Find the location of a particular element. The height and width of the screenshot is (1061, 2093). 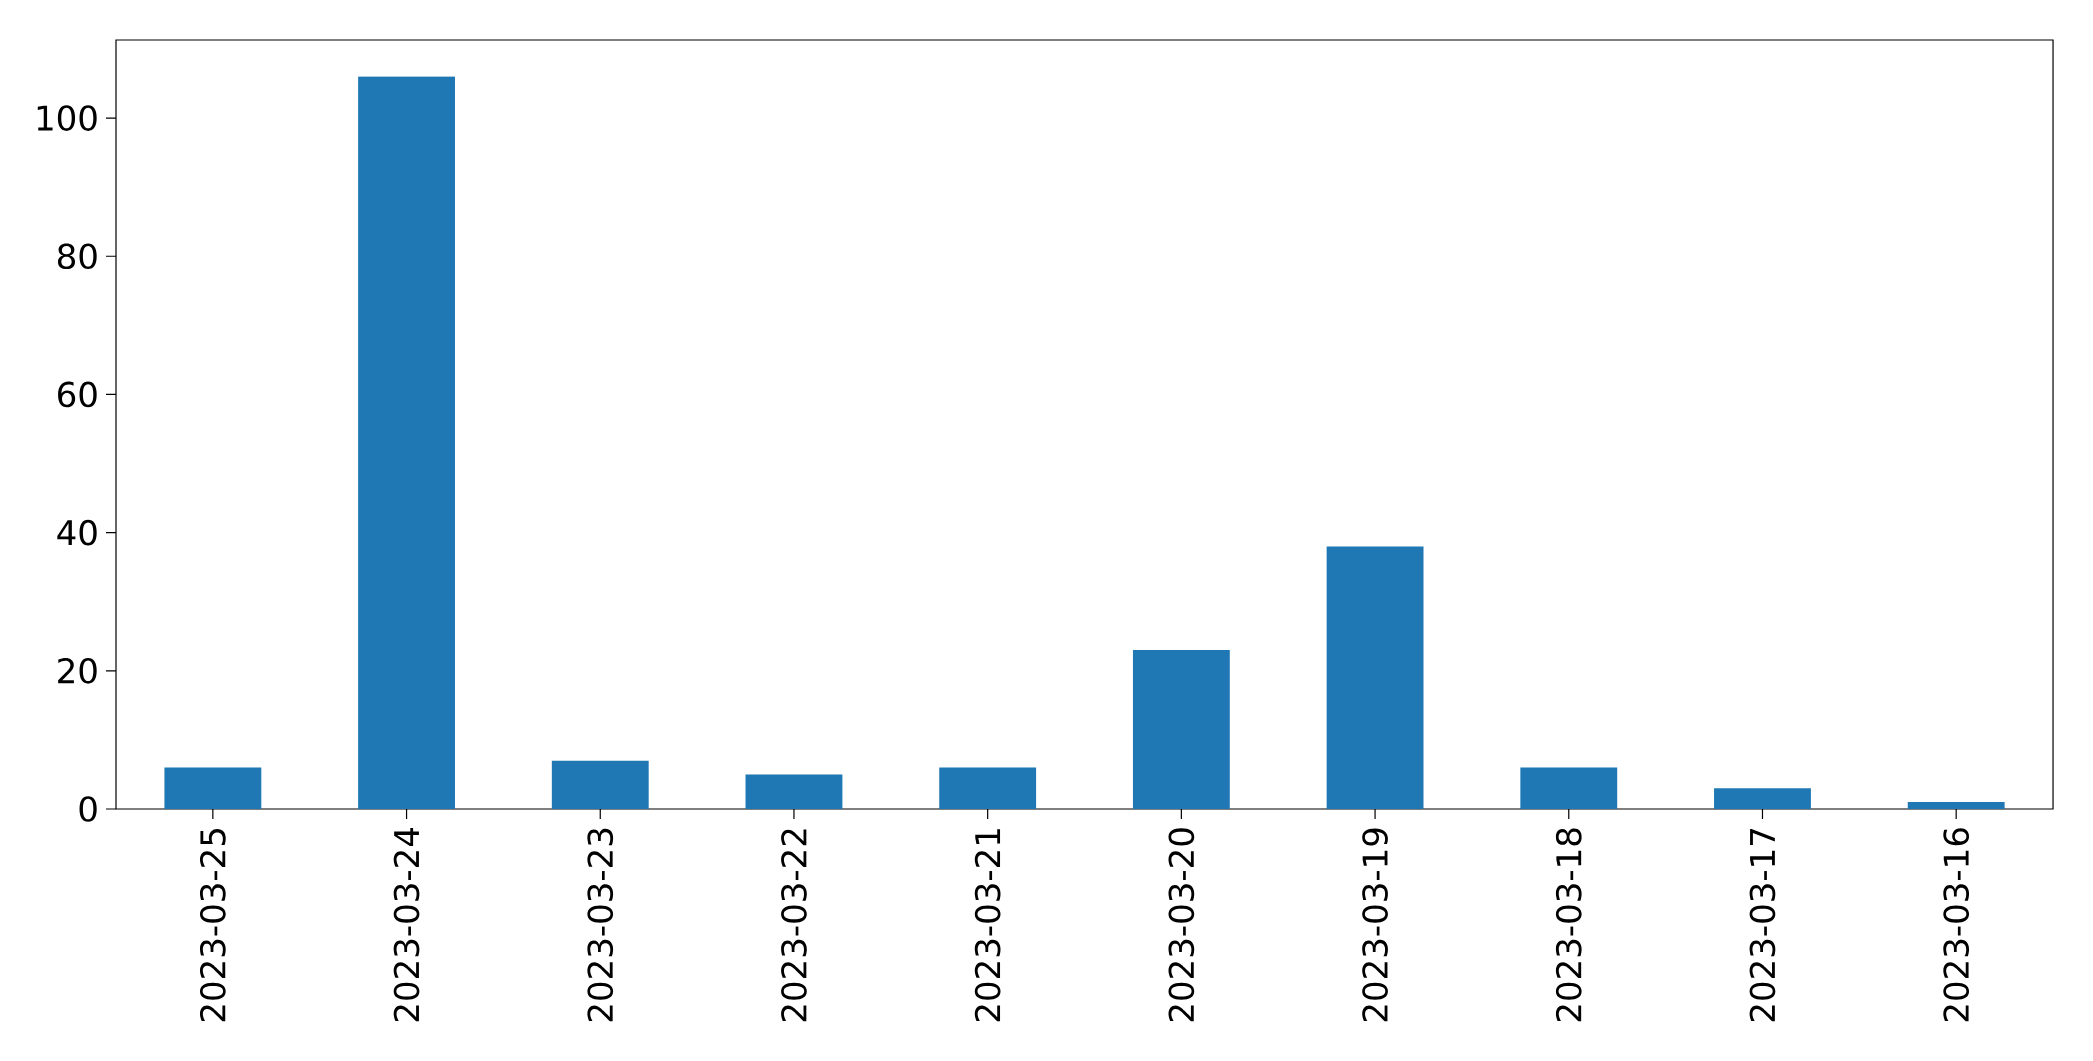

x-tick-label: 2023-03-25 is located at coordinates (212, 925).